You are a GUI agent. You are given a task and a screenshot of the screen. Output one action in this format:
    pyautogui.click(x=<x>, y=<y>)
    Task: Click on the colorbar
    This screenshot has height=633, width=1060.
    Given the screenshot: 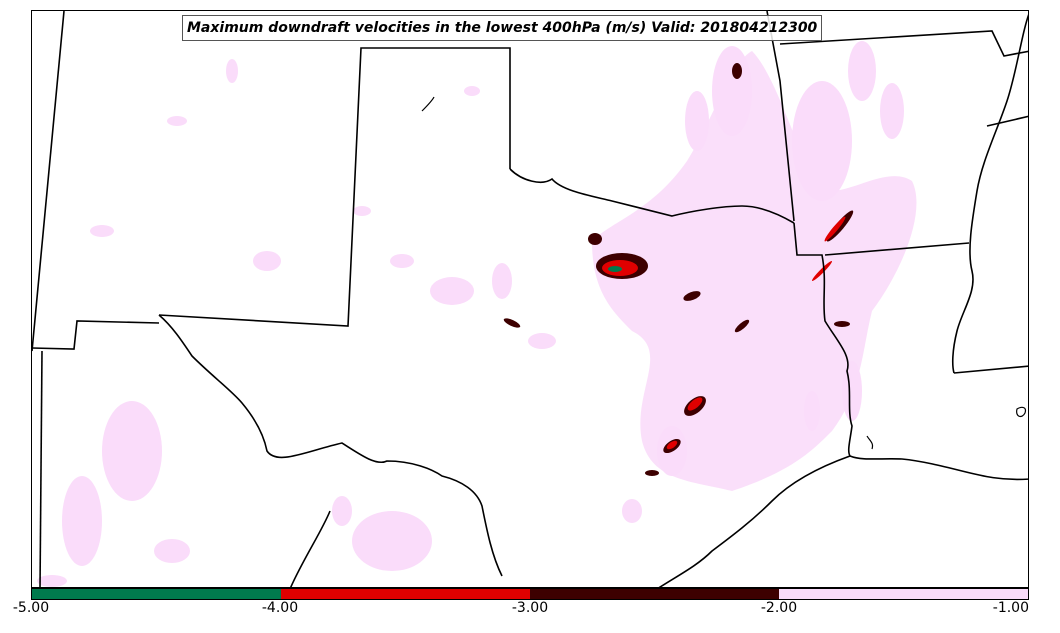 What is the action you would take?
    pyautogui.click(x=530, y=594)
    